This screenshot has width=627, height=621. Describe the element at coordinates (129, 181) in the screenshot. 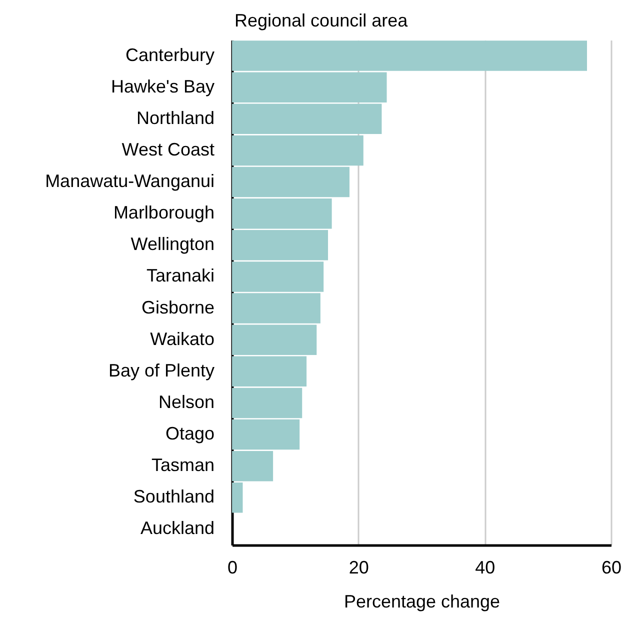

I see `y-tick-label: Manawatu-Wanganui` at that location.